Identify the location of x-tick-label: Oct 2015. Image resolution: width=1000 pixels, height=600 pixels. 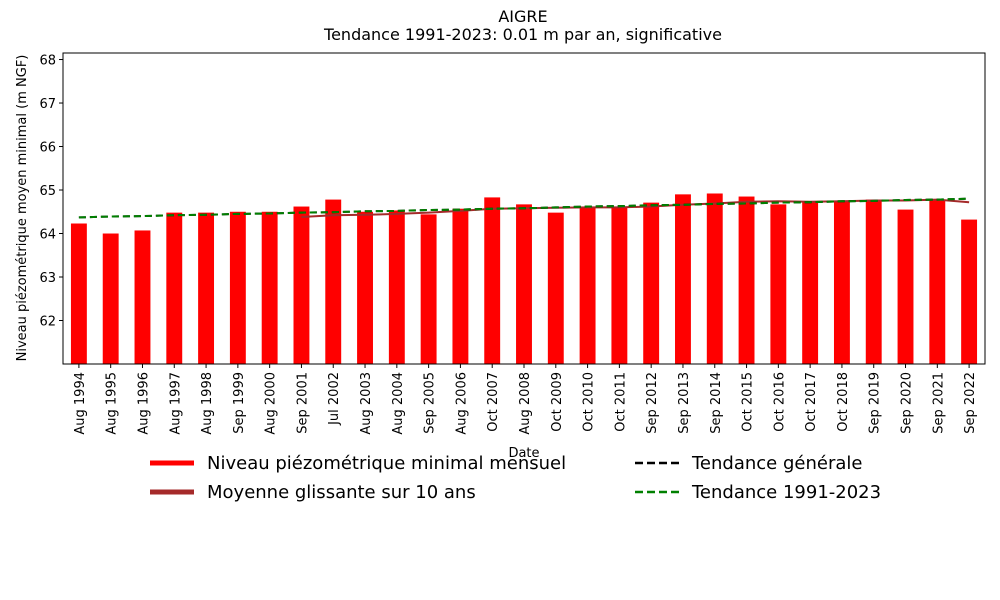
(748, 402).